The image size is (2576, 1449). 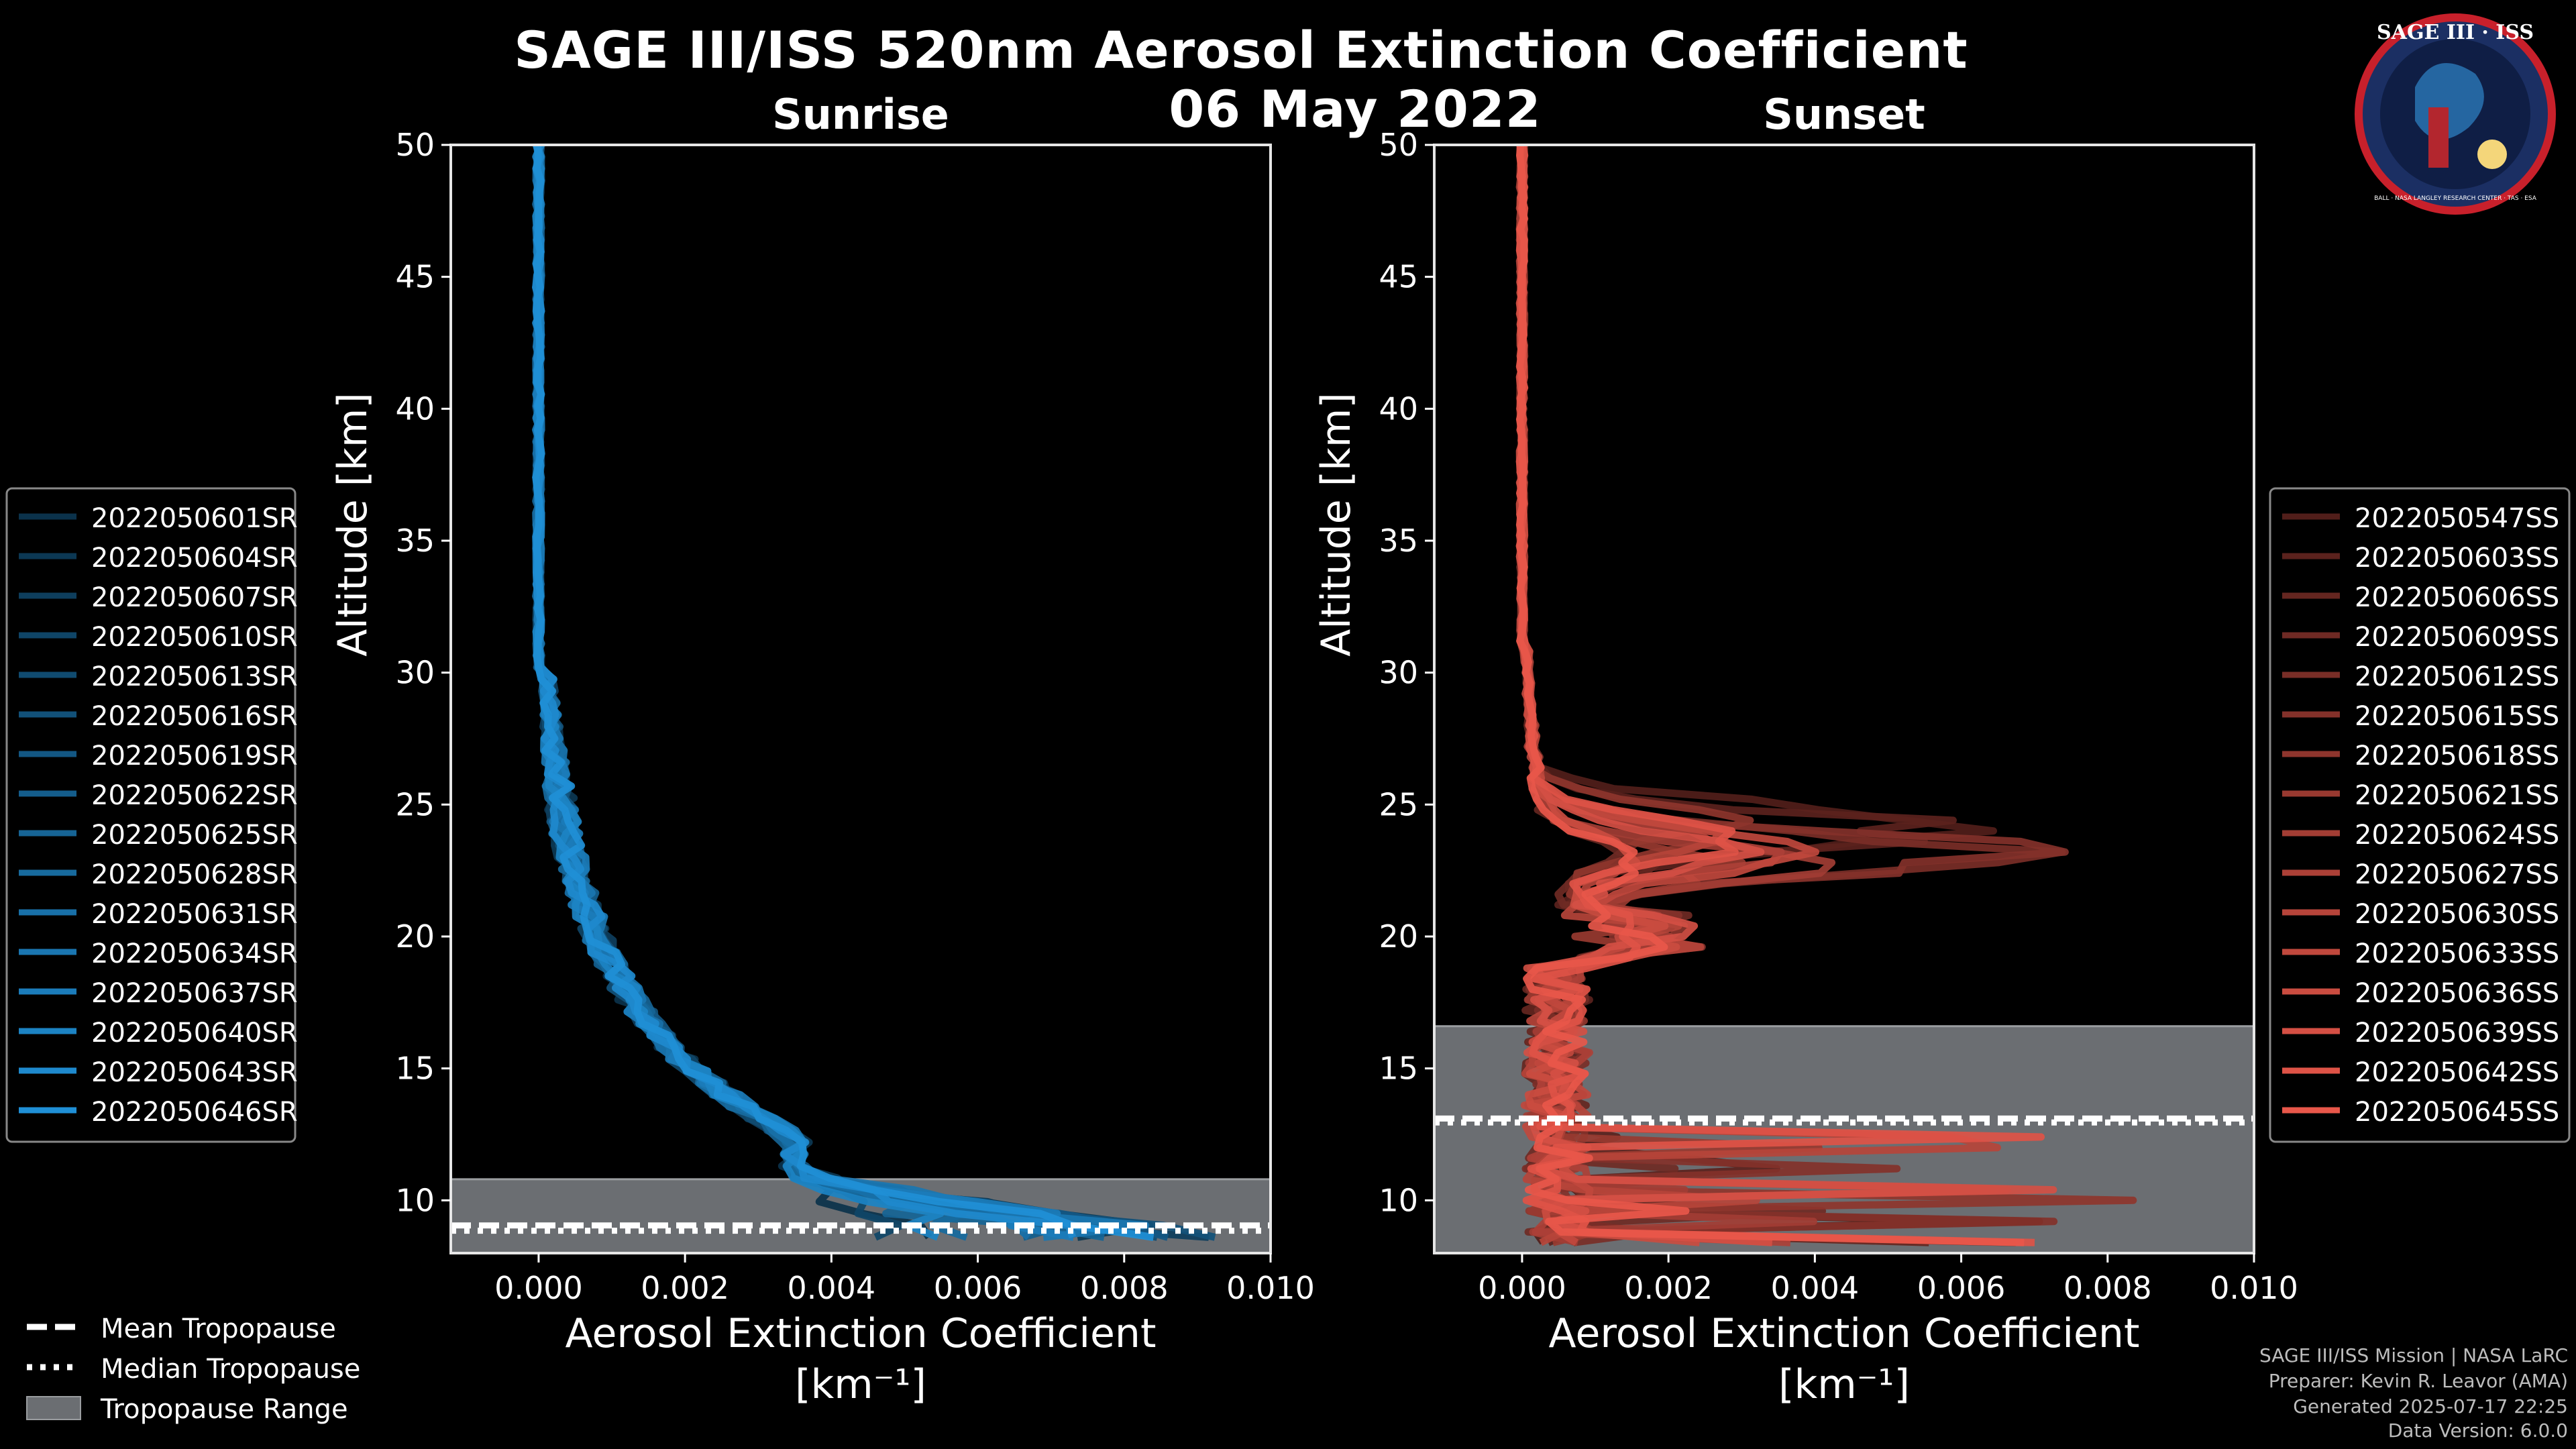 What do you see at coordinates (194, 993) in the screenshot?
I see `legend-label: 2022050637SR` at bounding box center [194, 993].